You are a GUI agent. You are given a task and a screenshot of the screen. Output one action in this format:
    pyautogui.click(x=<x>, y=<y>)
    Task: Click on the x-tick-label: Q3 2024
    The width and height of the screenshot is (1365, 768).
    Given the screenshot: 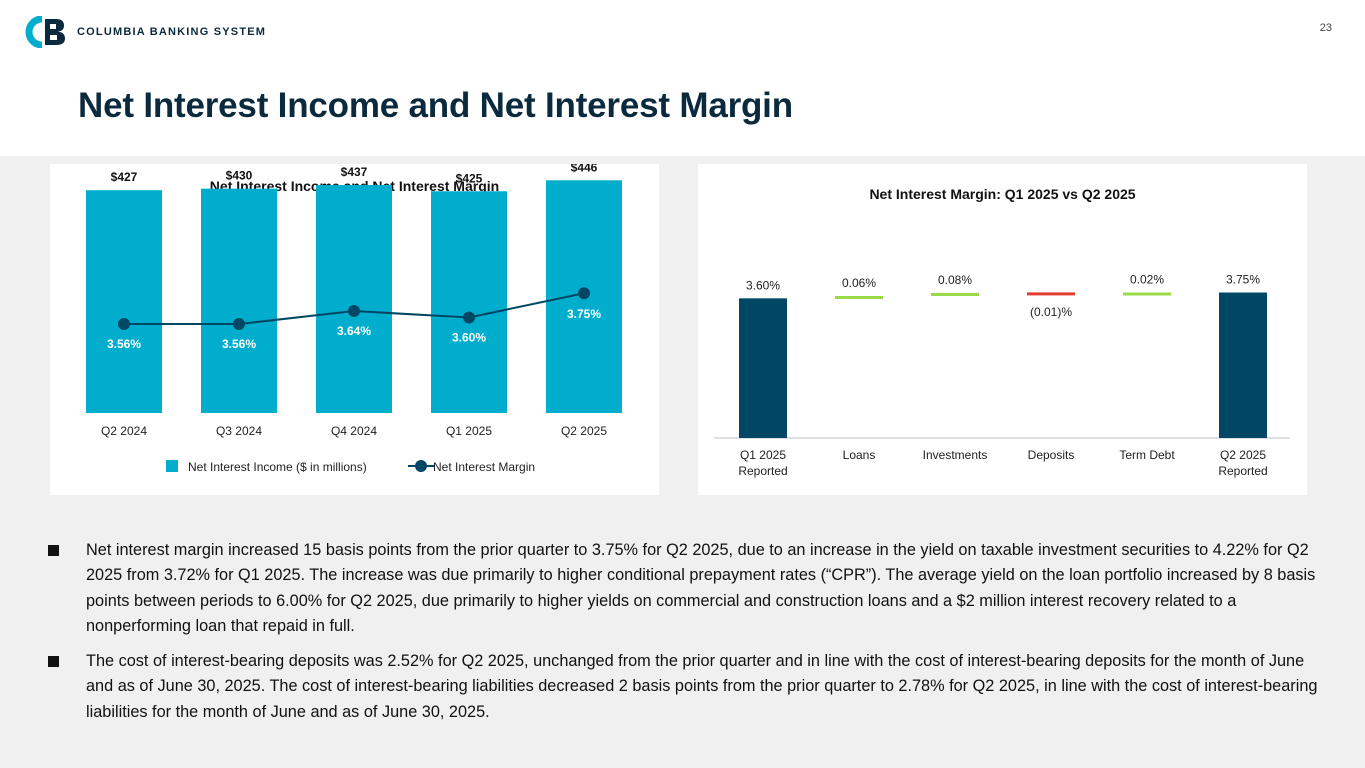 What is the action you would take?
    pyautogui.click(x=239, y=431)
    